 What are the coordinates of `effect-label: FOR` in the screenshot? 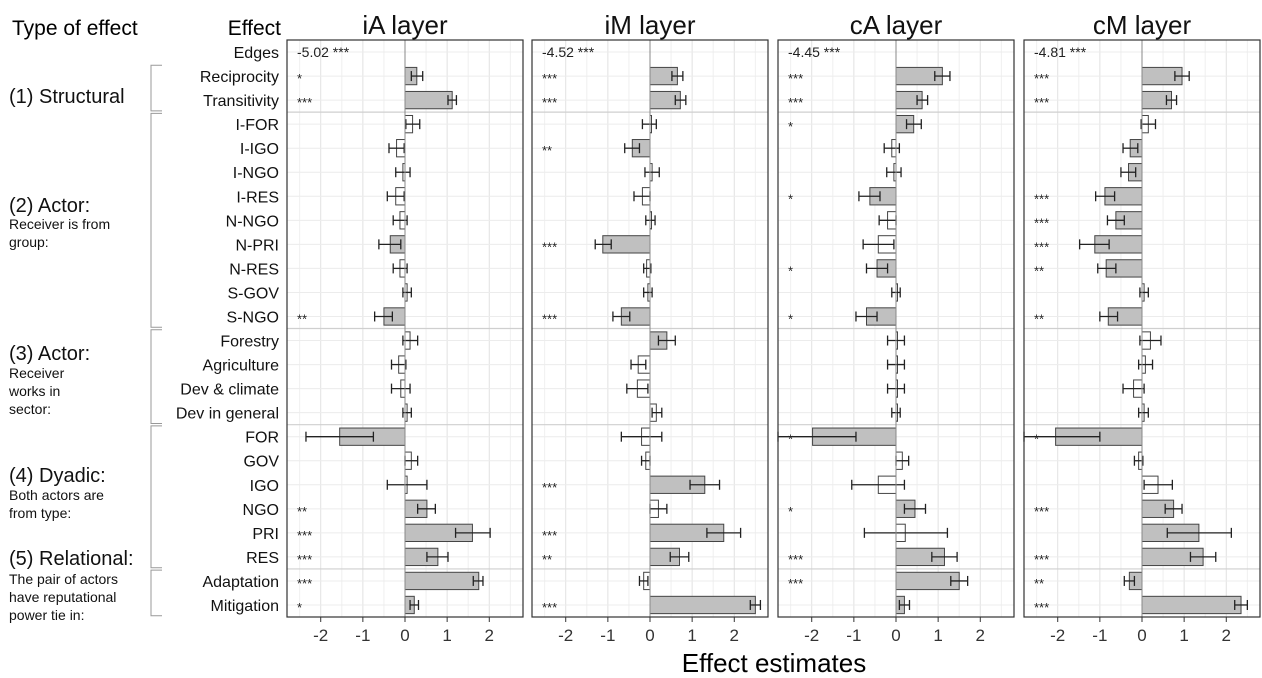 It's located at (262, 438).